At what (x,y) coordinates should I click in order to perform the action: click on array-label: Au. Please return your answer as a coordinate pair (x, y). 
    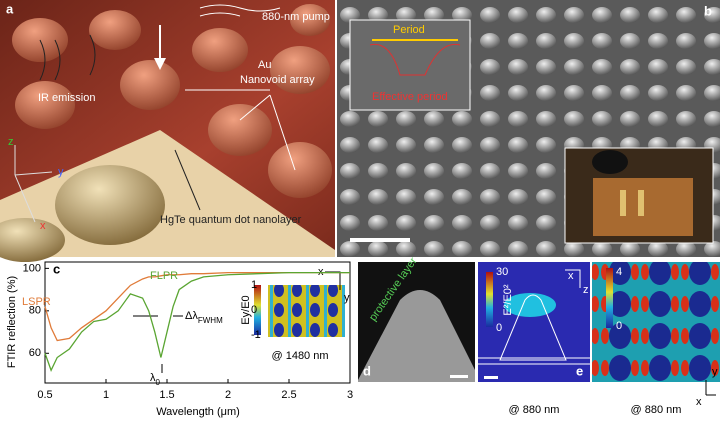
    Looking at the image, I should click on (264, 65).